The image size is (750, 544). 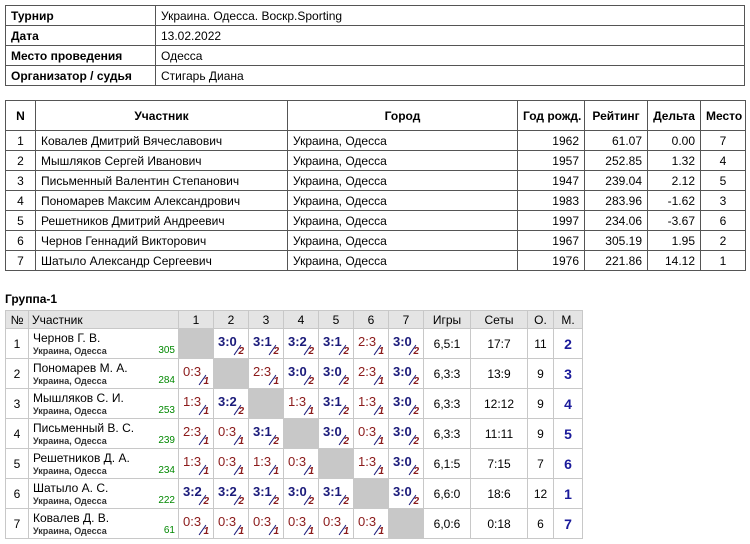 What do you see at coordinates (450, 55) in the screenshot?
I see `info-value: Одесса` at bounding box center [450, 55].